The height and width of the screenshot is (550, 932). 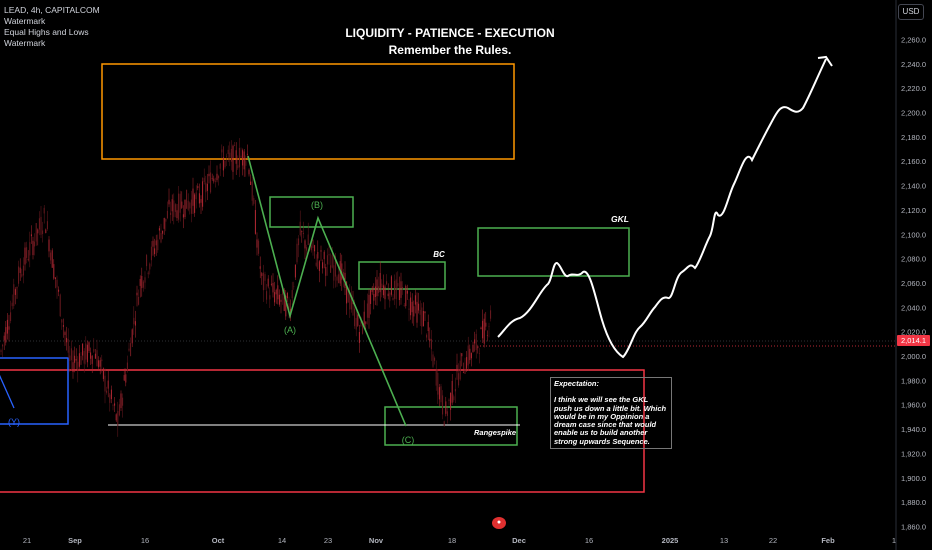 What do you see at coordinates (913, 405) in the screenshot?
I see `y-tick-label: 1,960.0` at bounding box center [913, 405].